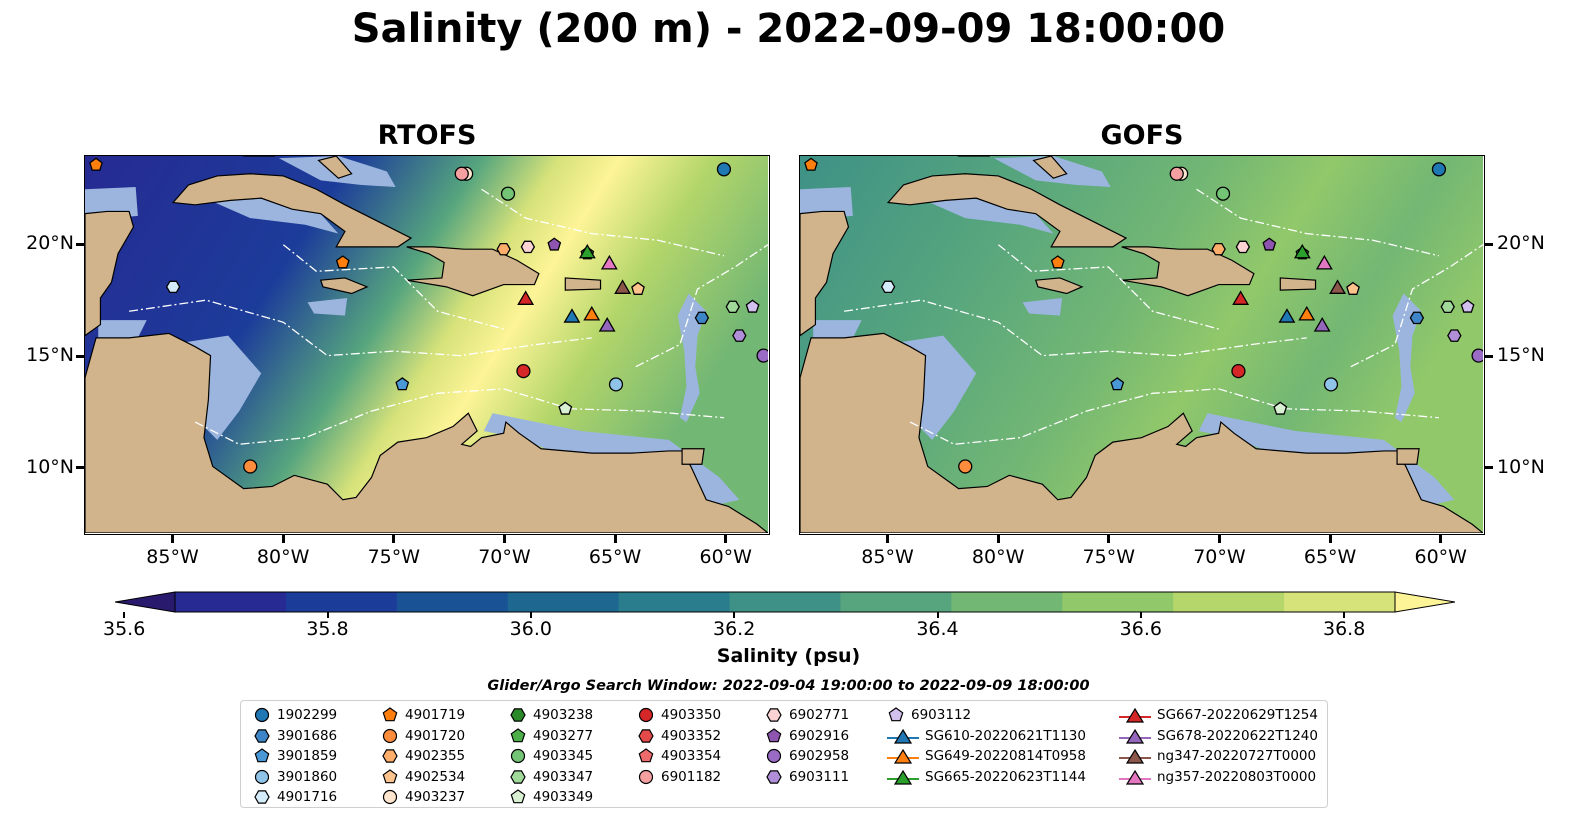  Describe the element at coordinates (122, 329) in the screenshot. I see `rtofs-gulf-of-honduras-shelf` at that location.